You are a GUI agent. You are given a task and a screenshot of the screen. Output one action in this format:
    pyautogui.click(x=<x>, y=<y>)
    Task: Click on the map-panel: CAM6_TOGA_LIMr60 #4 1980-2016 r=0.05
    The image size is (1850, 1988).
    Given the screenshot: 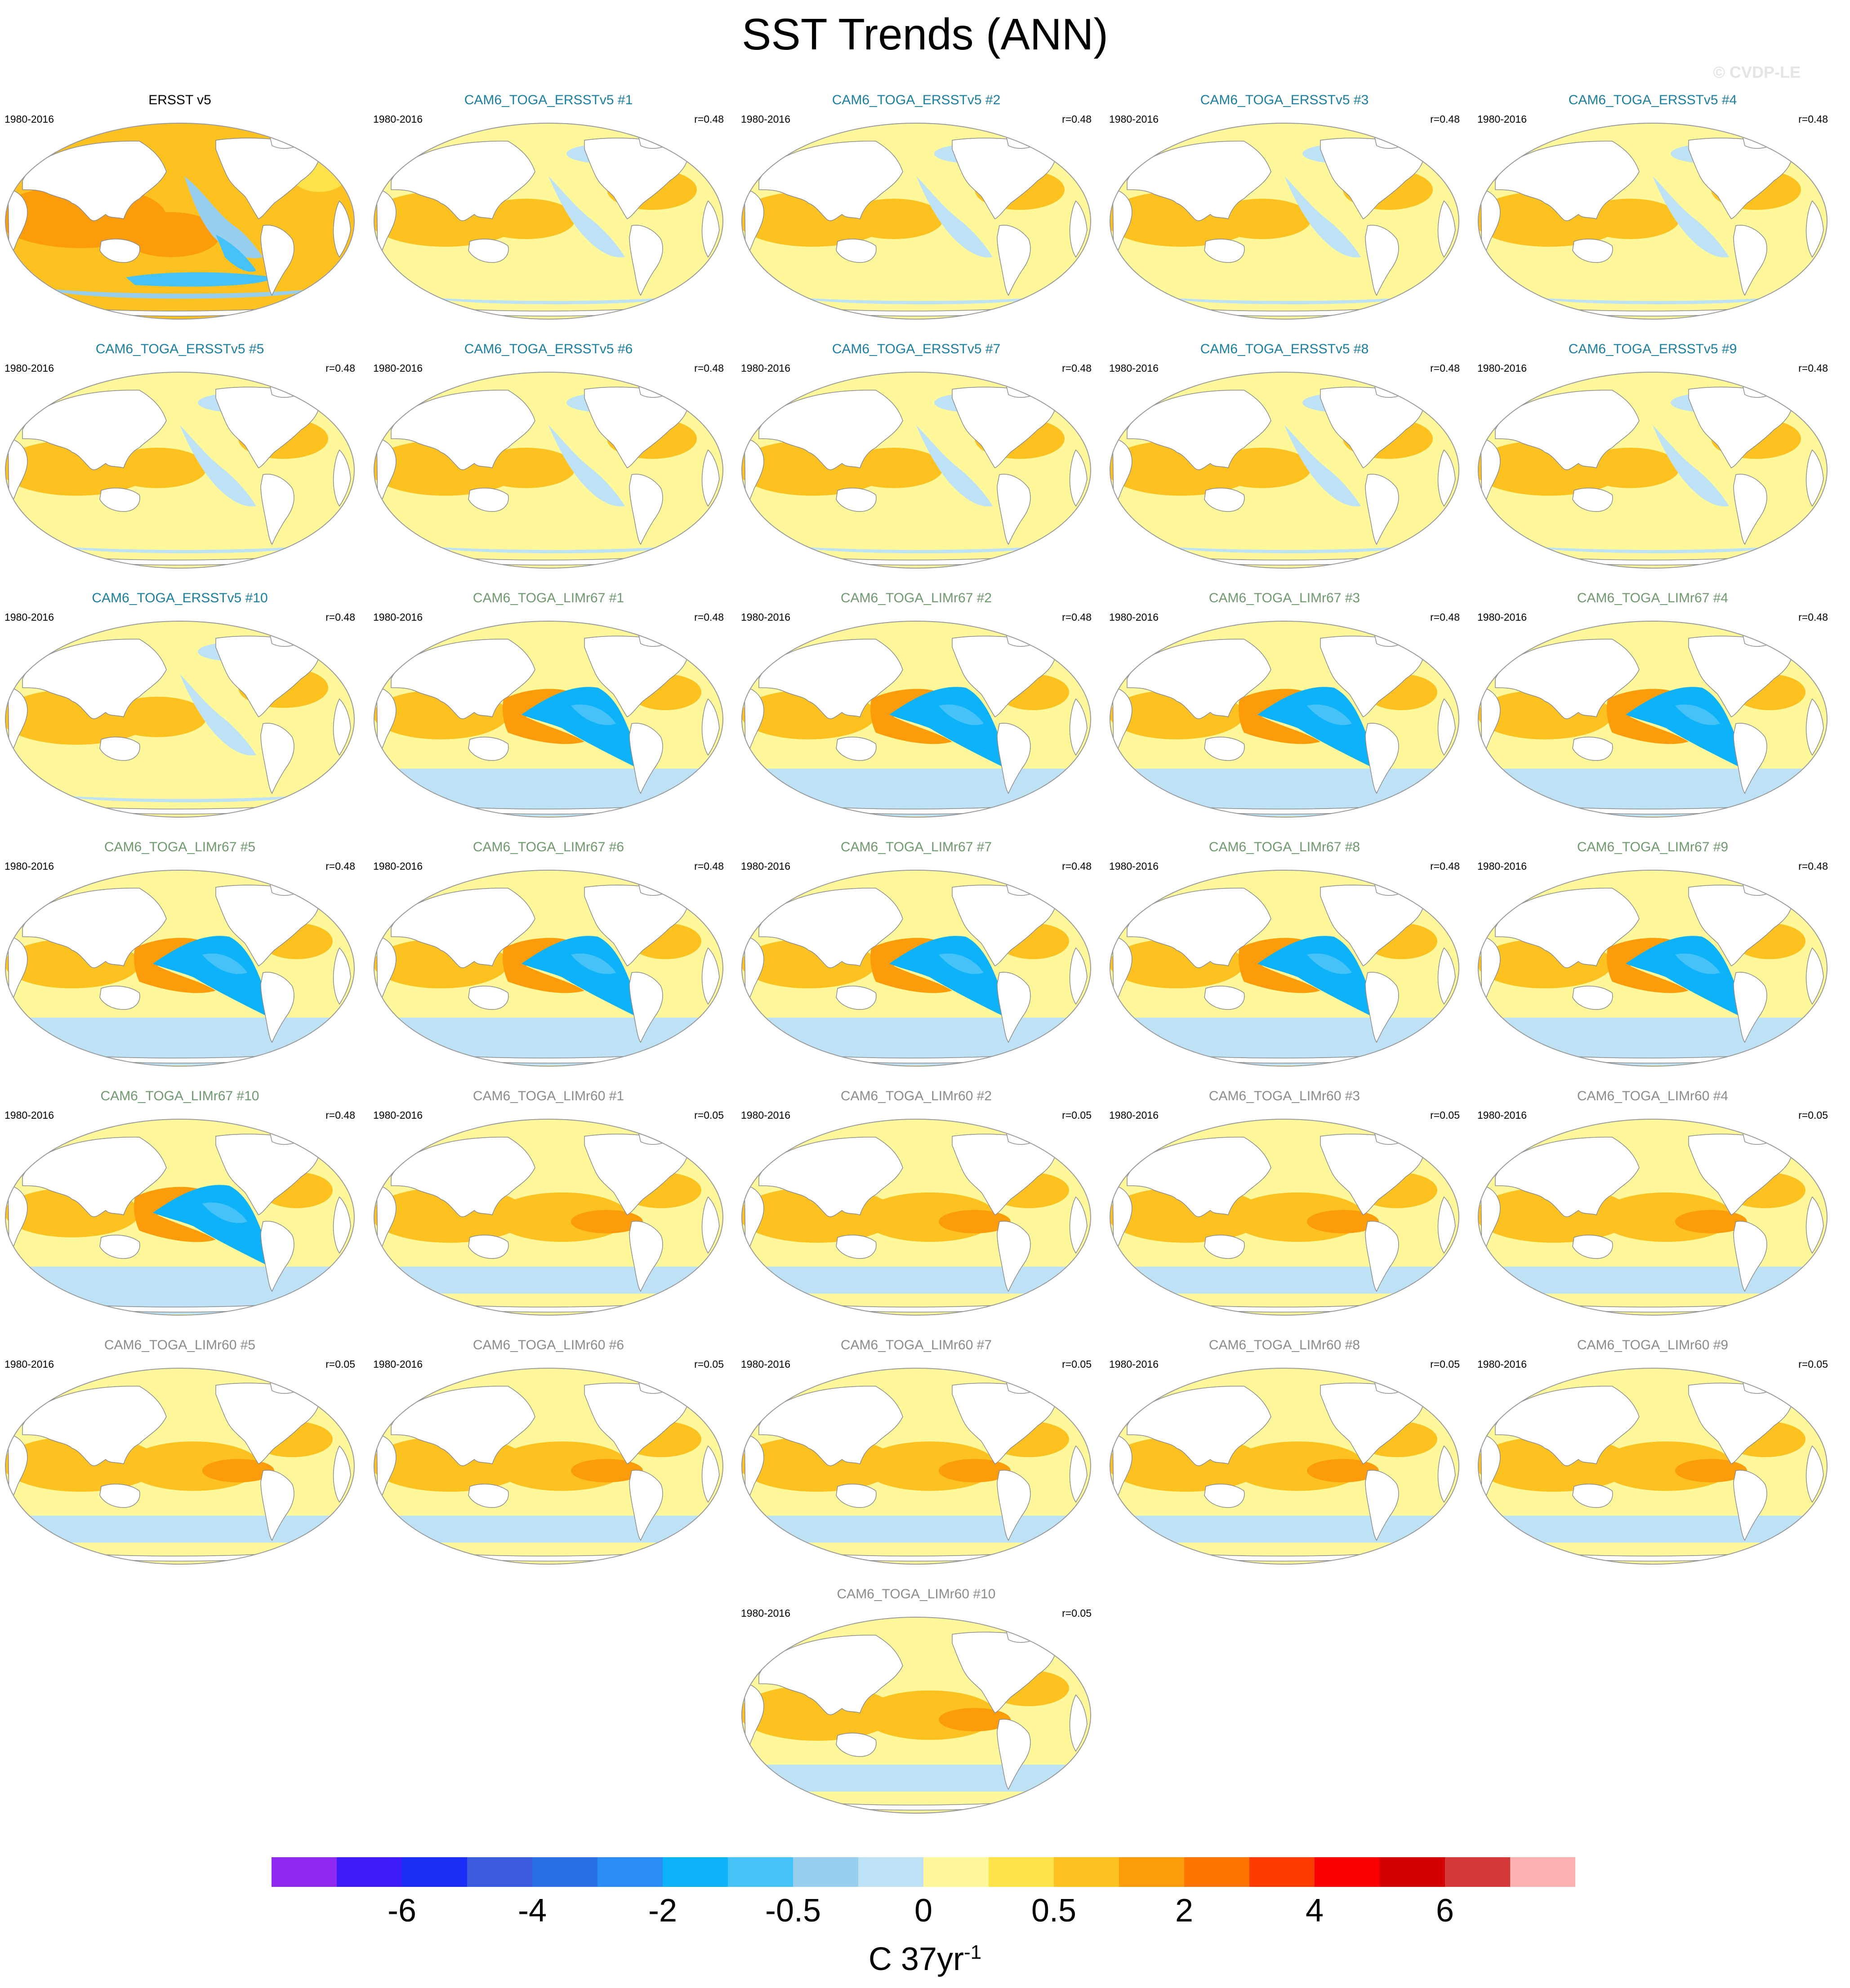 What is the action you would take?
    pyautogui.click(x=1653, y=1203)
    